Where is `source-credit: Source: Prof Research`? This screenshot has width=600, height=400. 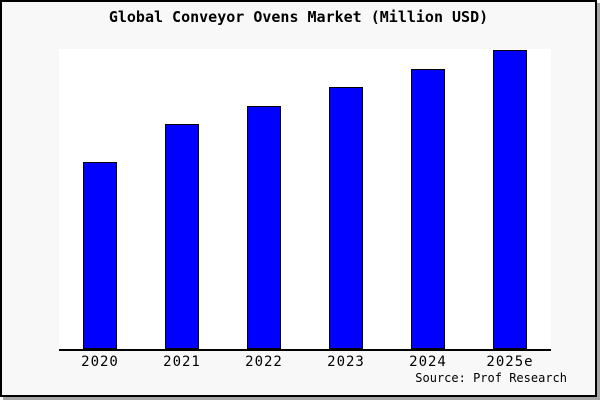
source-credit: Source: Prof Research is located at coordinates (491, 378).